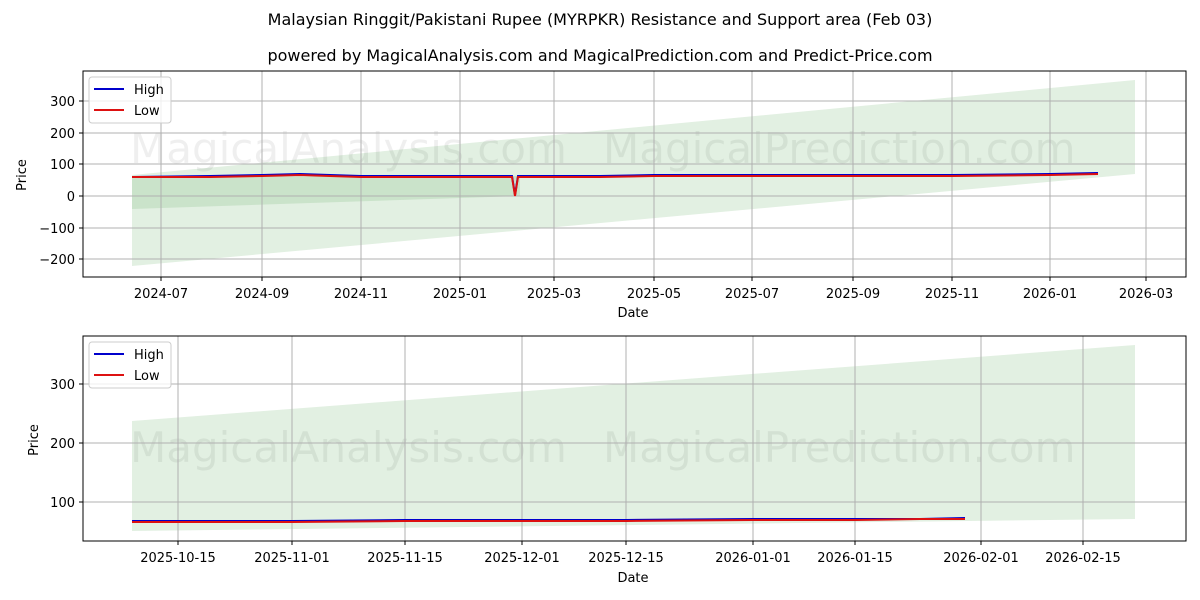 This screenshot has height=600, width=1200. What do you see at coordinates (1146, 294) in the screenshot?
I see `svg-text: 2026-03` at bounding box center [1146, 294].